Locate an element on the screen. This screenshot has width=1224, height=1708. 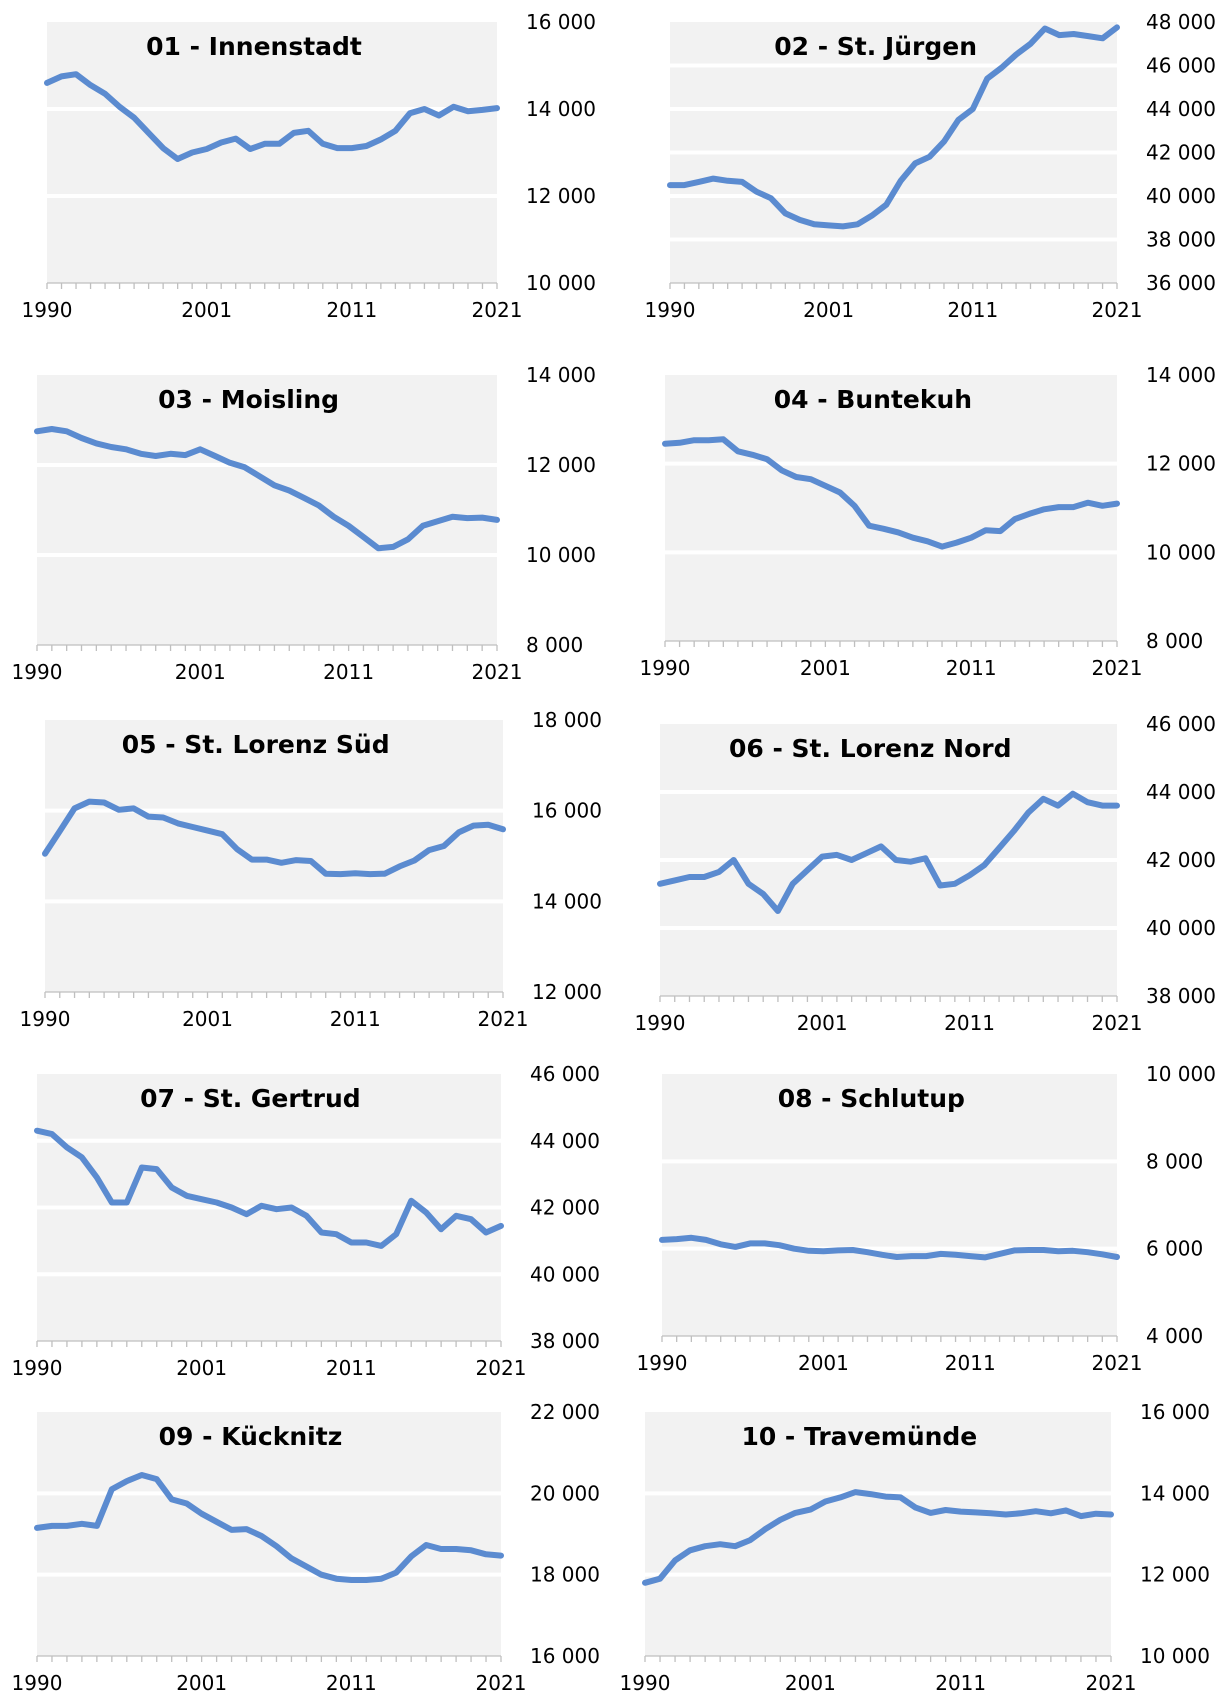
y-tick-label: 36 000 is located at coordinates (1181, 283).